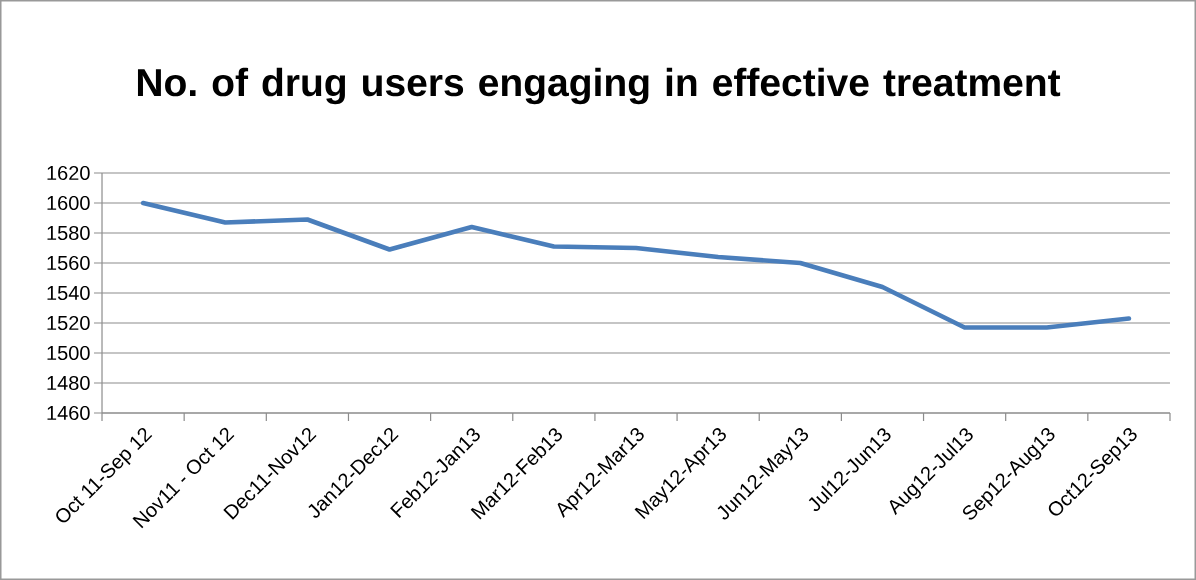  I want to click on y-tick-label: 1540, so click(68, 293).